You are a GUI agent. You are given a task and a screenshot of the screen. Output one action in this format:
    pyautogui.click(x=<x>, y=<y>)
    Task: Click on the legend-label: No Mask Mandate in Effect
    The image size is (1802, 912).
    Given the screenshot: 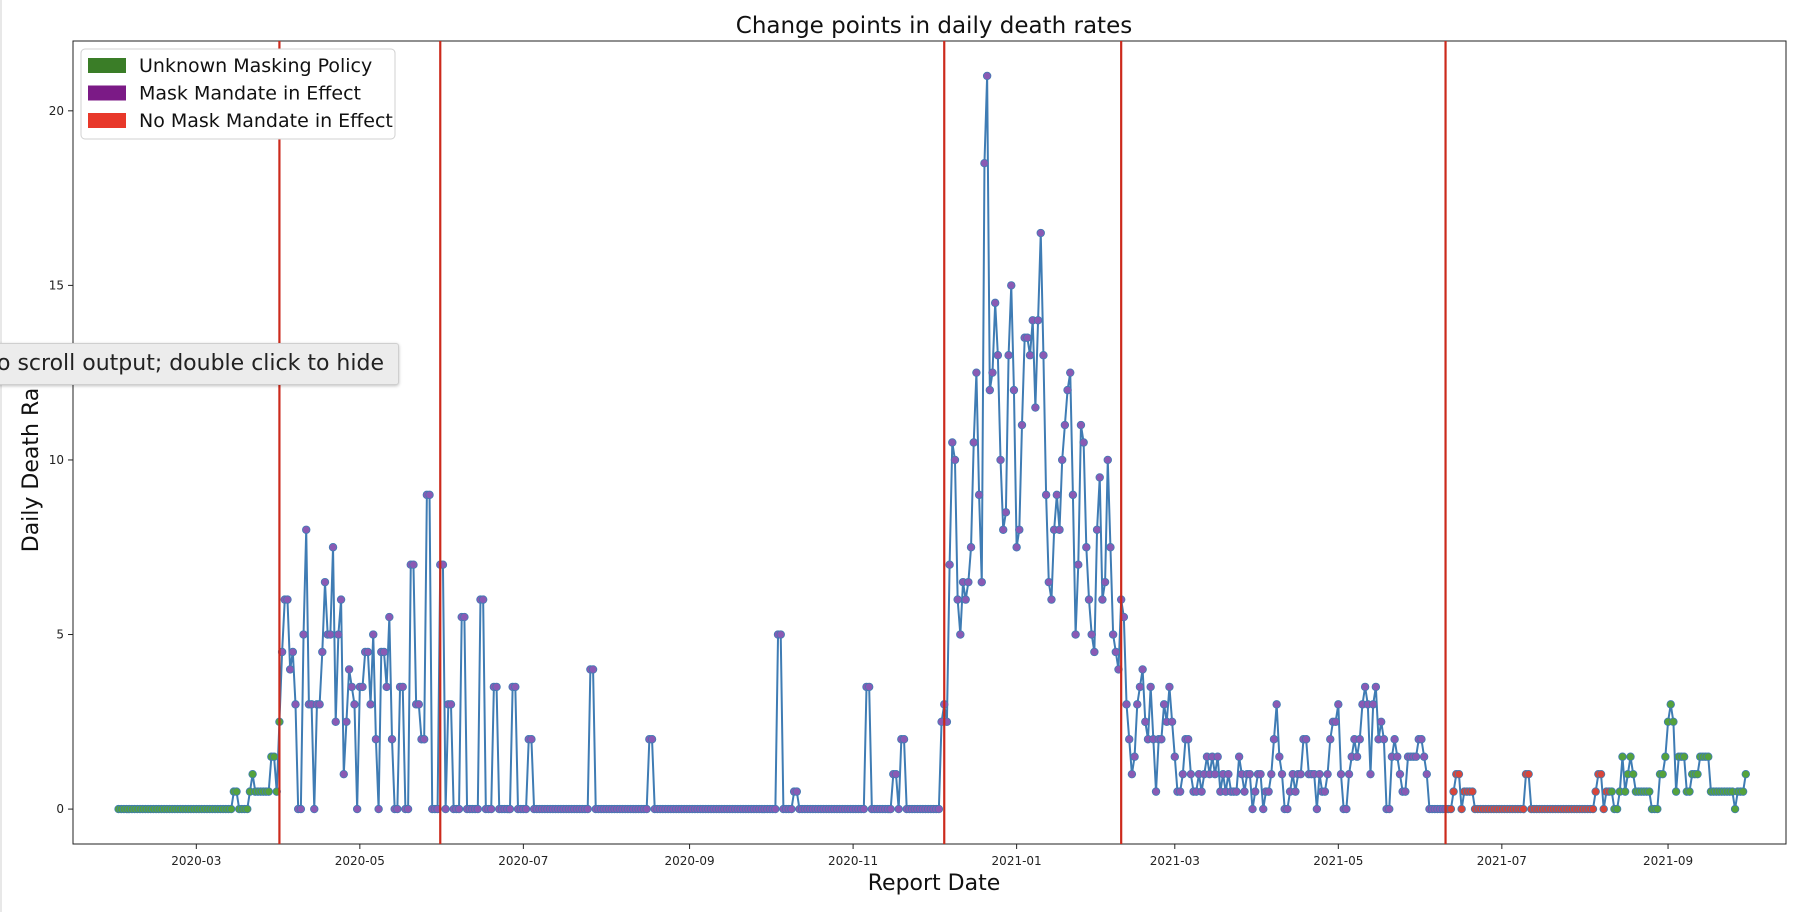 What is the action you would take?
    pyautogui.click(x=266, y=121)
    